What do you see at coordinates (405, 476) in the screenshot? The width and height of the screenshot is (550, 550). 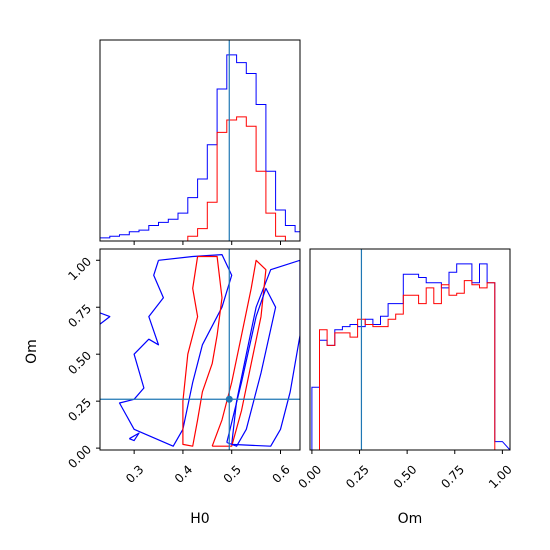 I see `x-tick-label: 0.50` at bounding box center [405, 476].